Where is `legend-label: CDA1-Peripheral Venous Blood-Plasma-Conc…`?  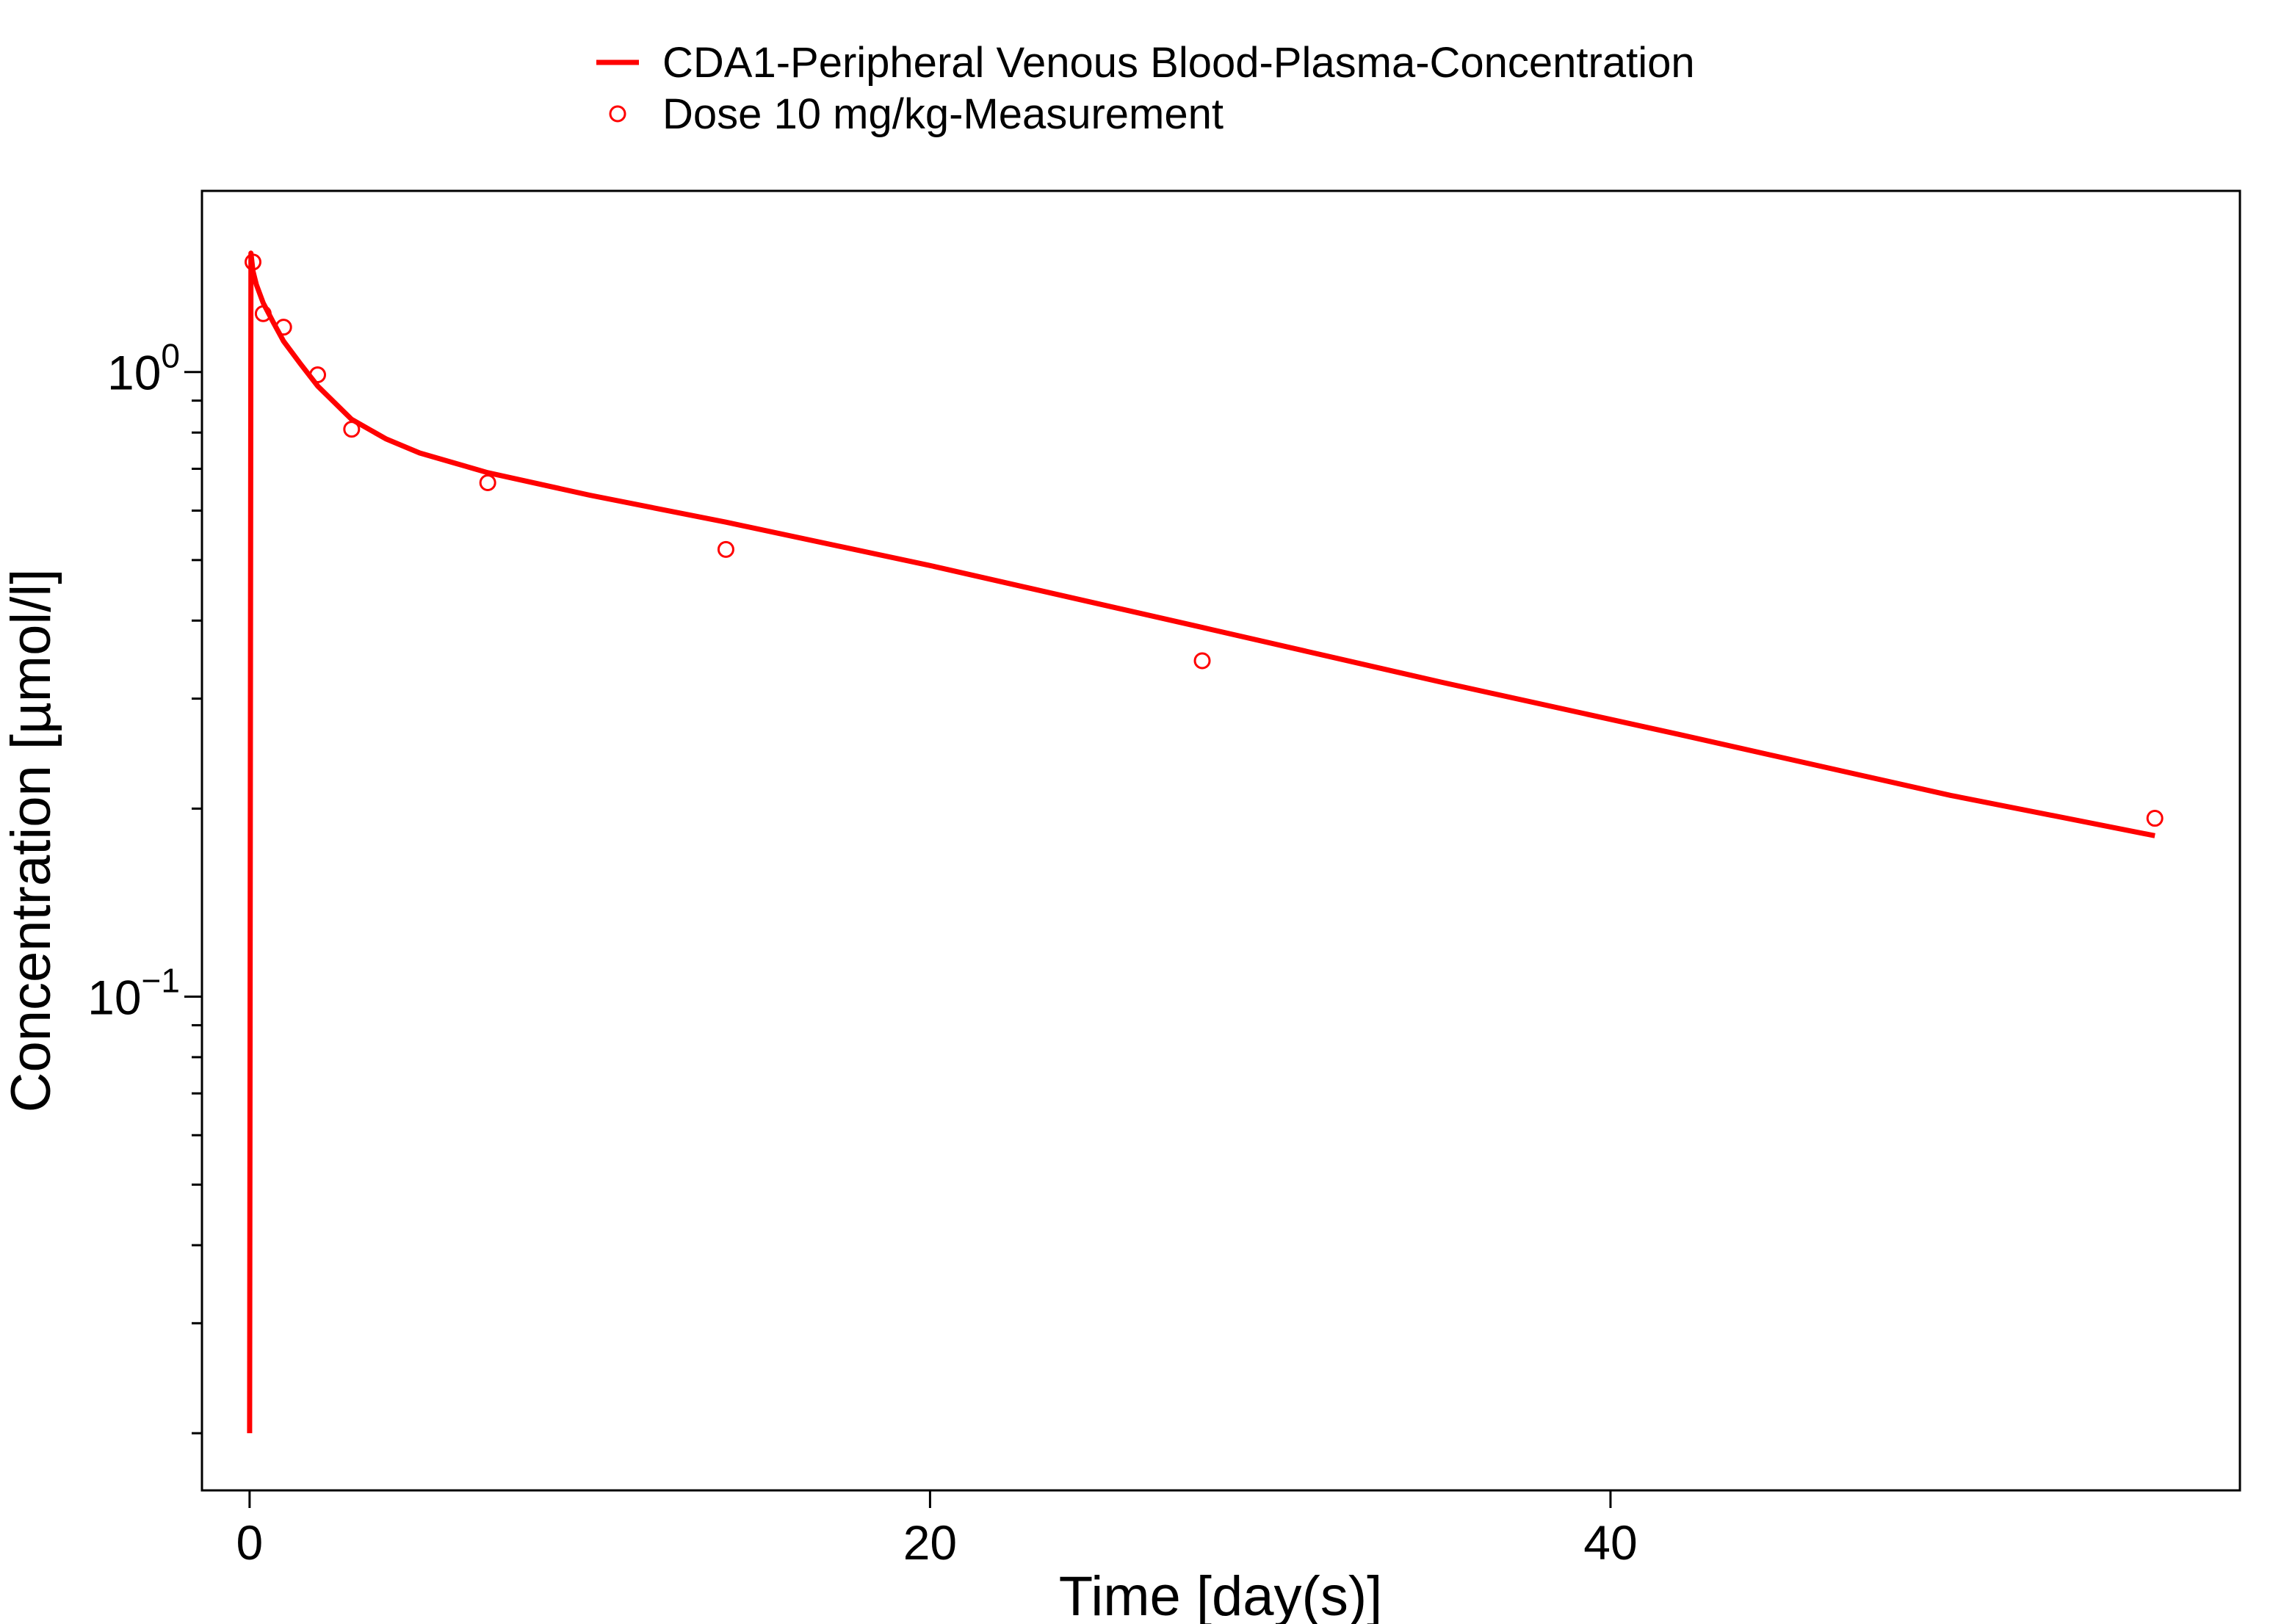 legend-label: CDA1-Peripheral Venous Blood-Plasma-Conc… is located at coordinates (1178, 63).